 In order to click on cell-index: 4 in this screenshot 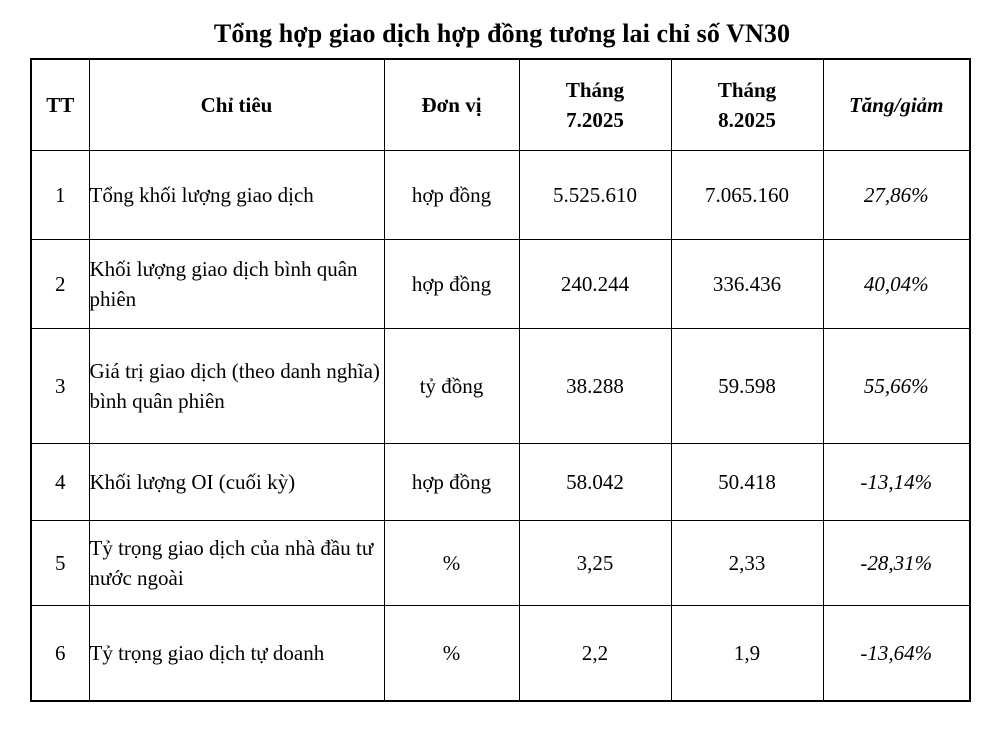, I will do `click(60, 482)`.